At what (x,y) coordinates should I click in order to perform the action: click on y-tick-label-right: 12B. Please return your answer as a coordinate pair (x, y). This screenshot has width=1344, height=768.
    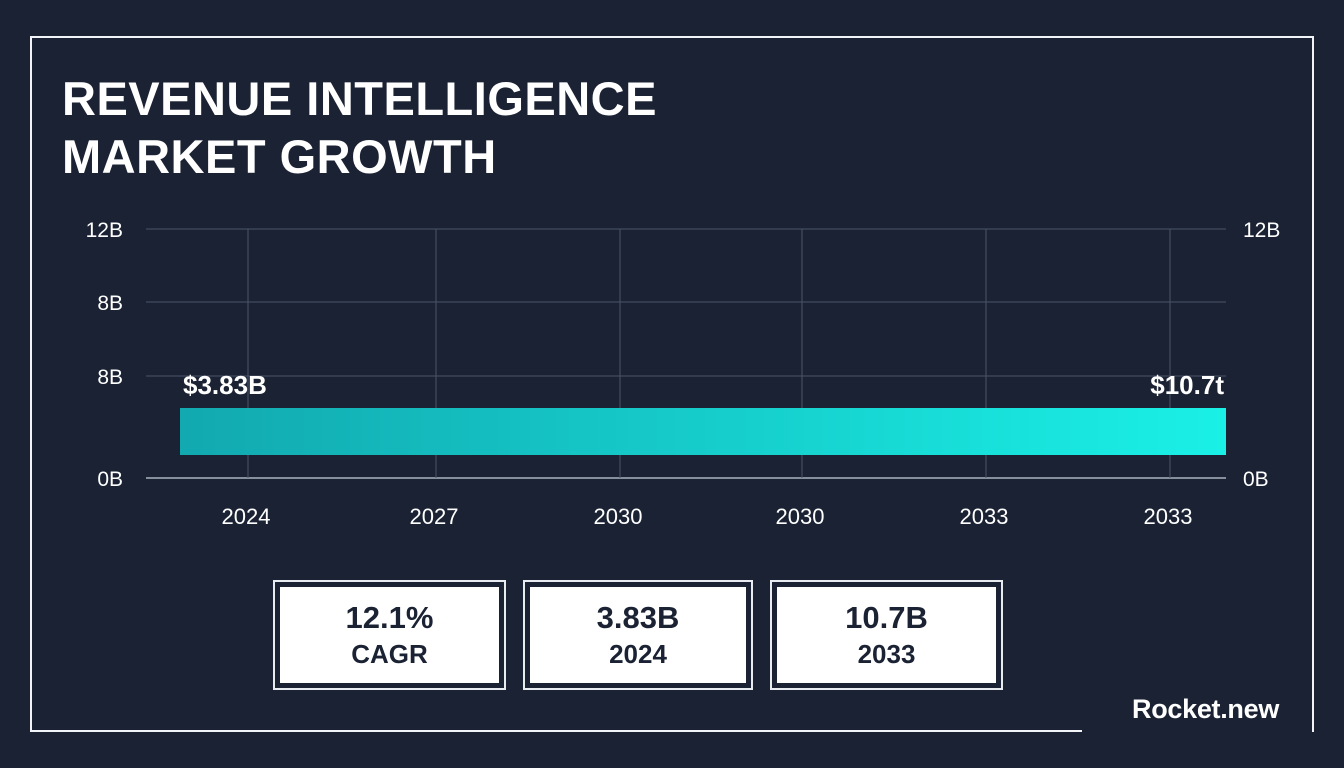
    Looking at the image, I should click on (1261, 230).